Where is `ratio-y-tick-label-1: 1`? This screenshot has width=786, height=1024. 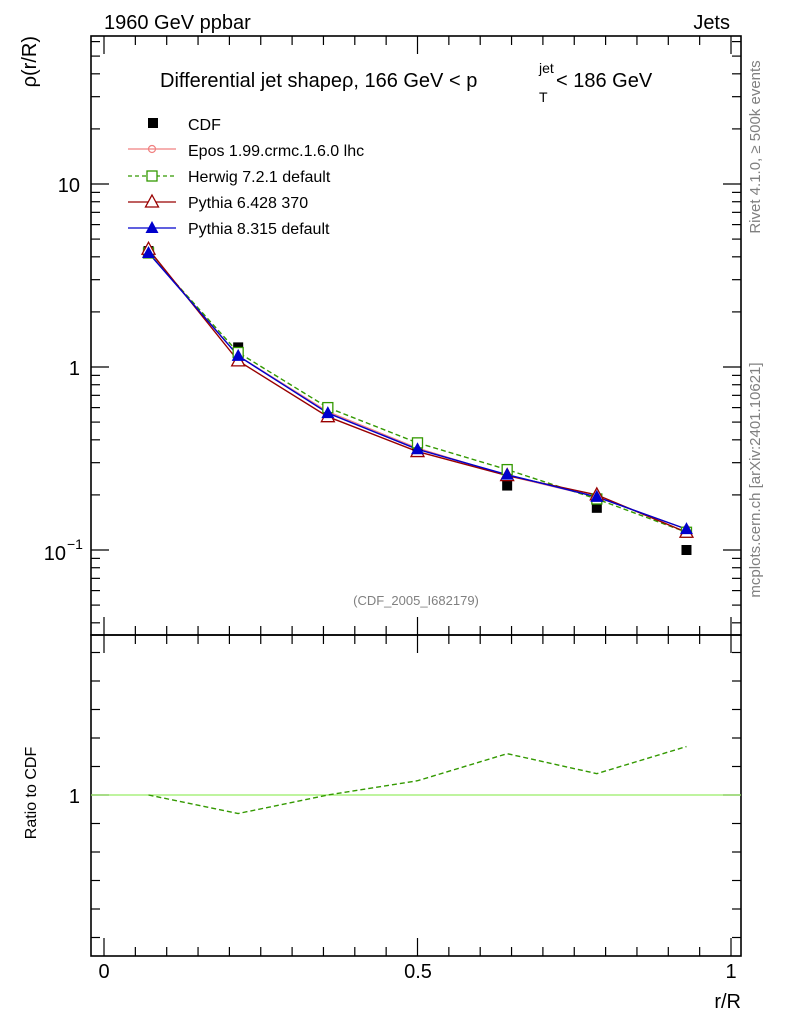
ratio-y-tick-label-1: 1 is located at coordinates (74, 797).